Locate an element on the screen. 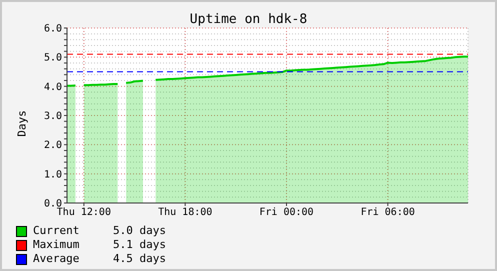  x-tick-label: Fri 06:00 is located at coordinates (387, 212).